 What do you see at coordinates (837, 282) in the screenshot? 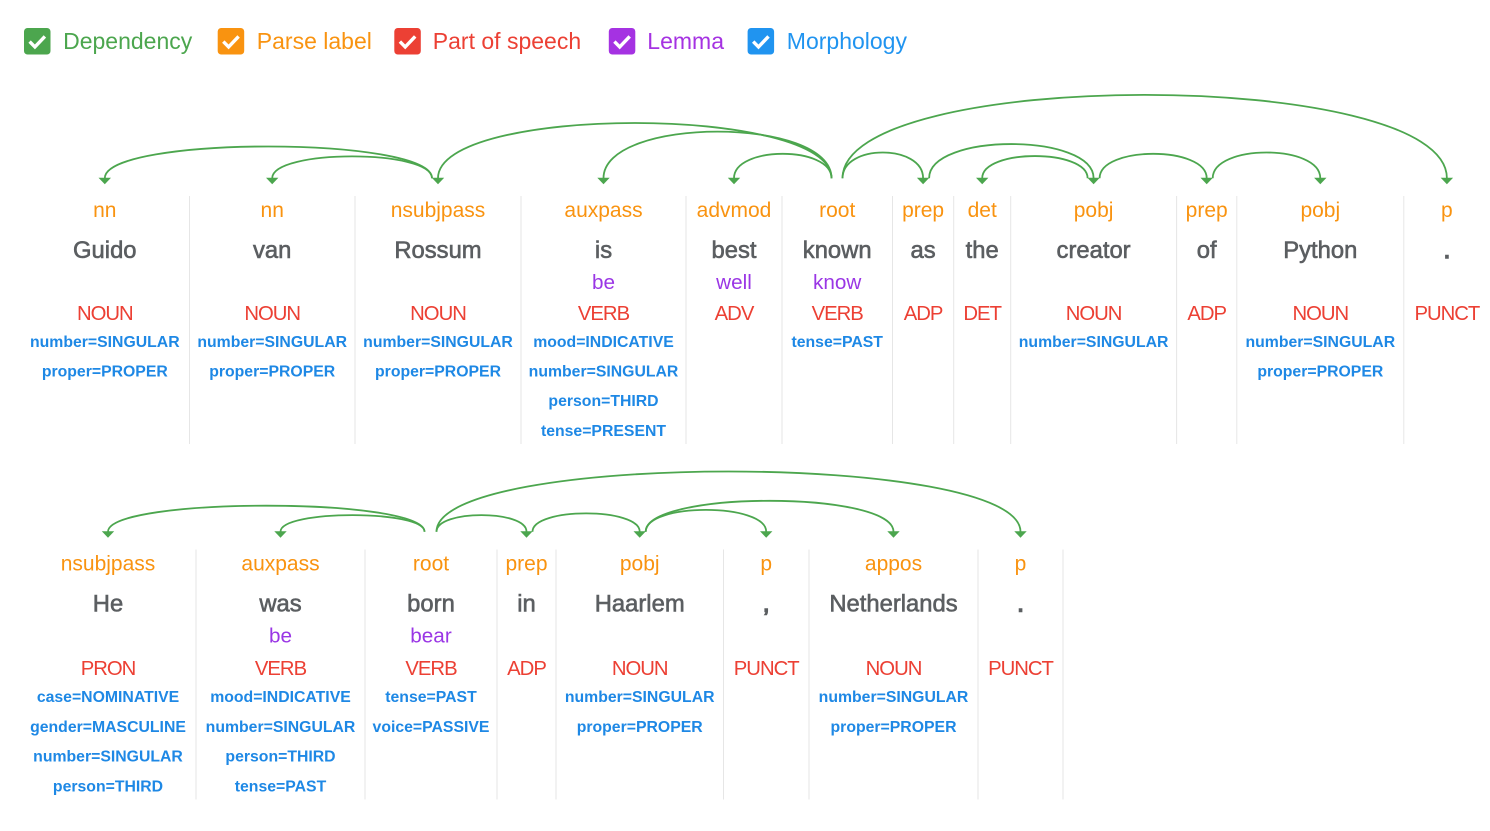
I see `svg-text: know` at bounding box center [837, 282].